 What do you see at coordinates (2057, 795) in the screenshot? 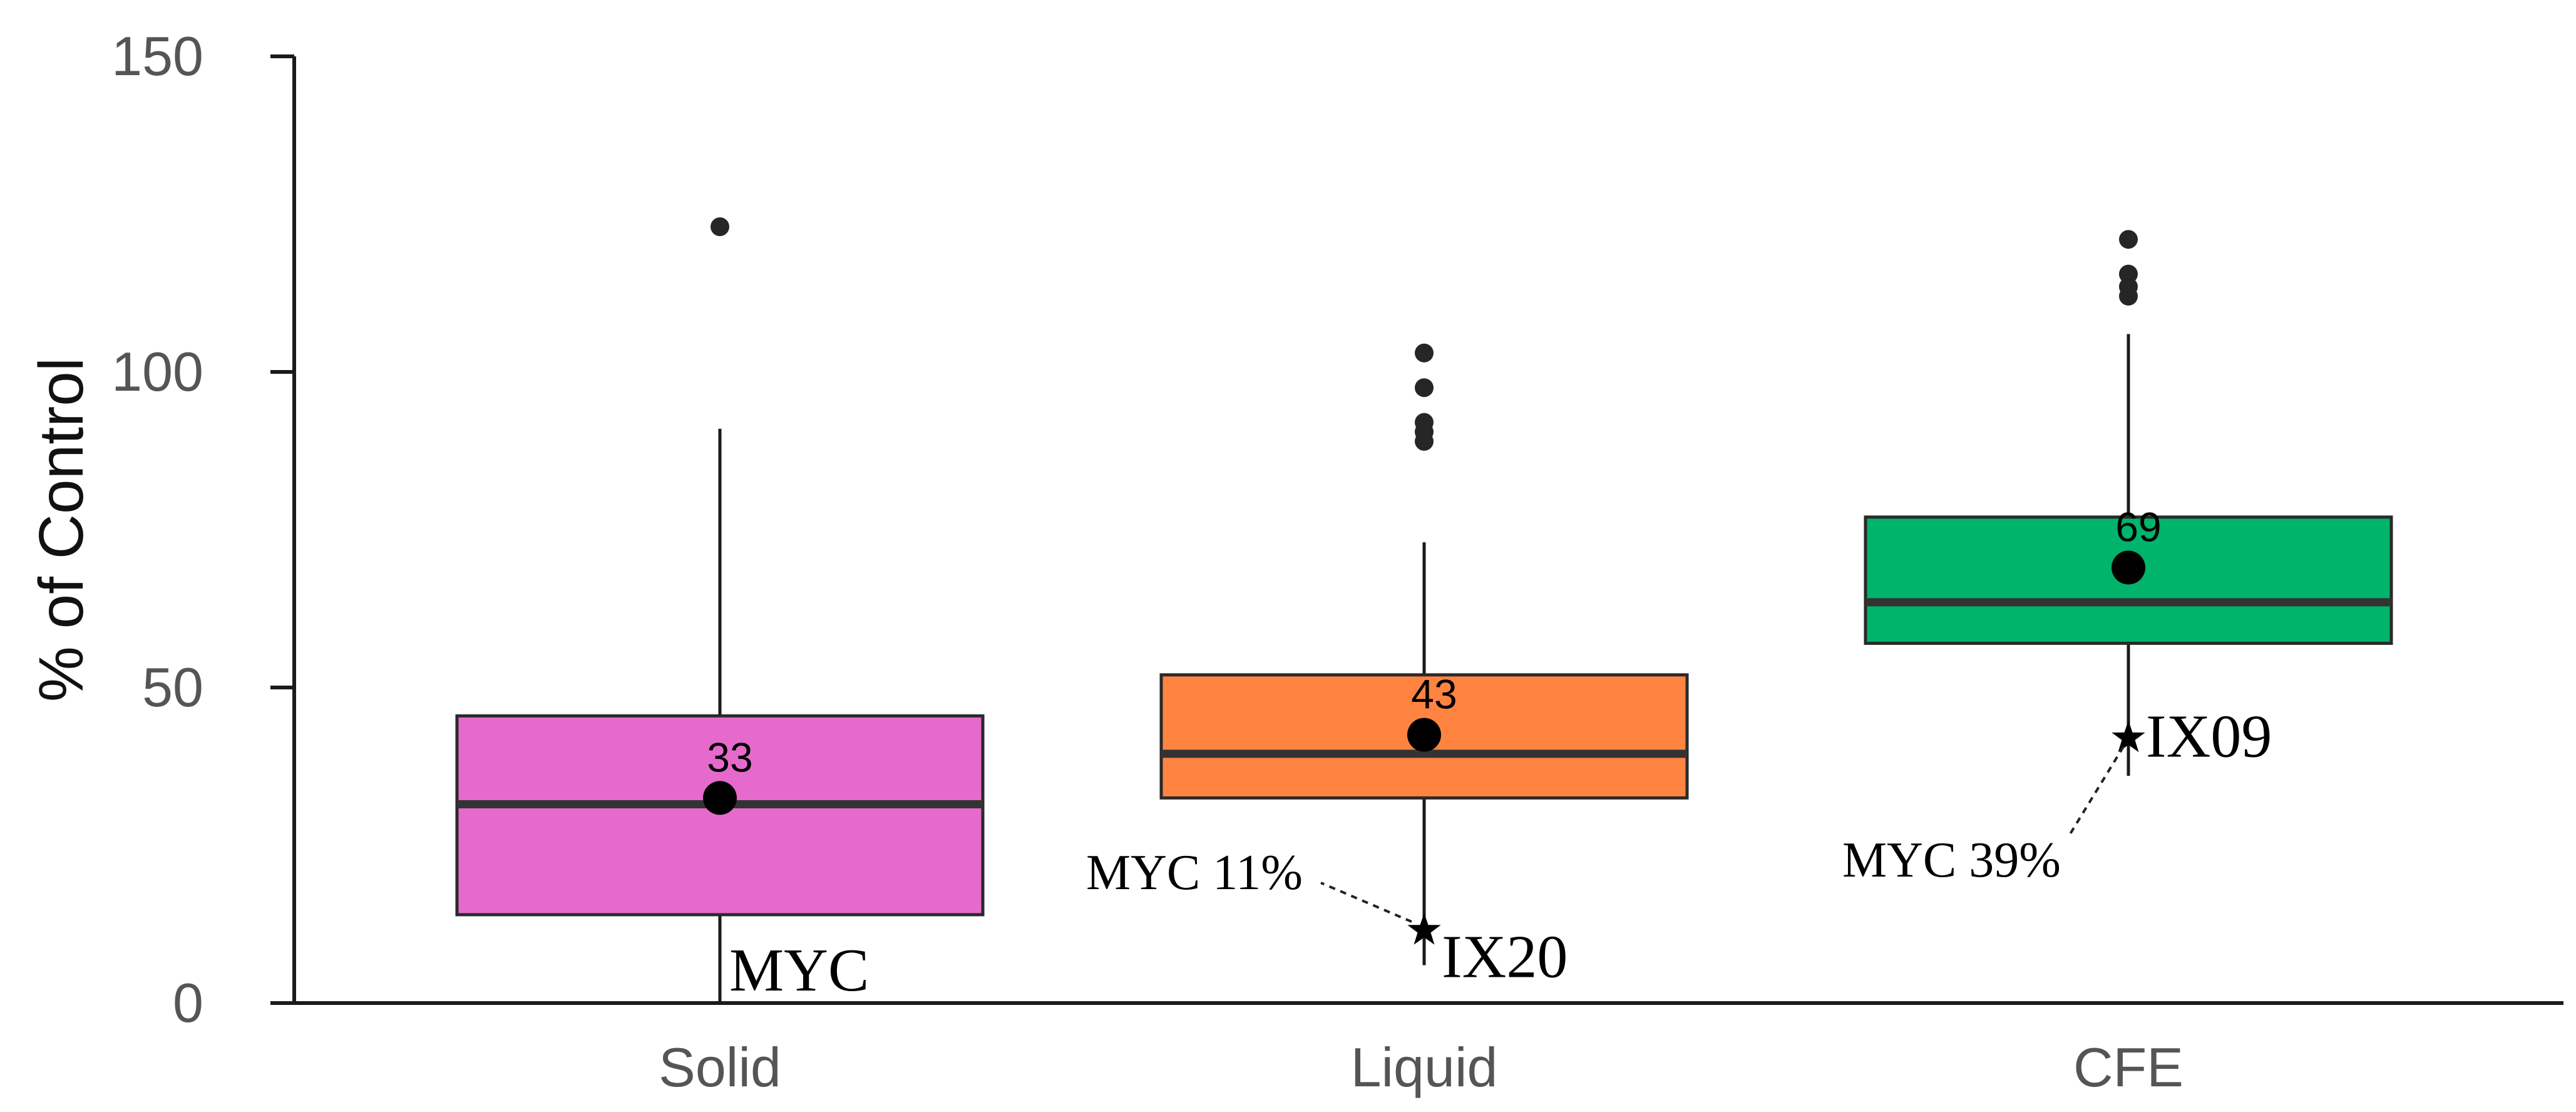
I see `annotation-ix09: IX09 MYC 39%` at bounding box center [2057, 795].